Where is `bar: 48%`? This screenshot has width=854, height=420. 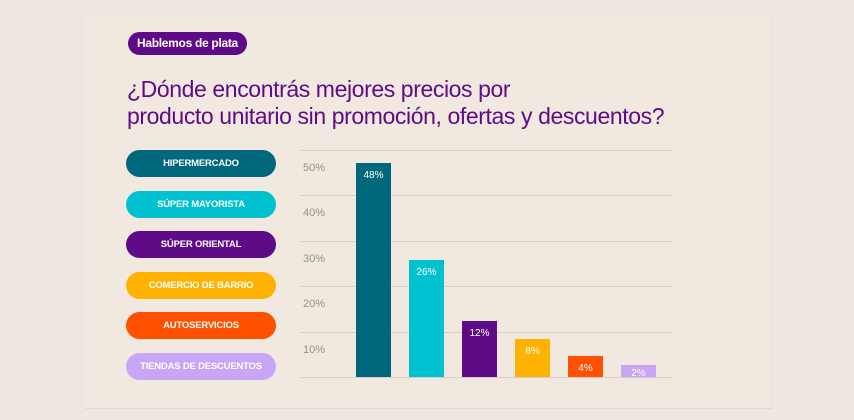 bar: 48% is located at coordinates (373, 269).